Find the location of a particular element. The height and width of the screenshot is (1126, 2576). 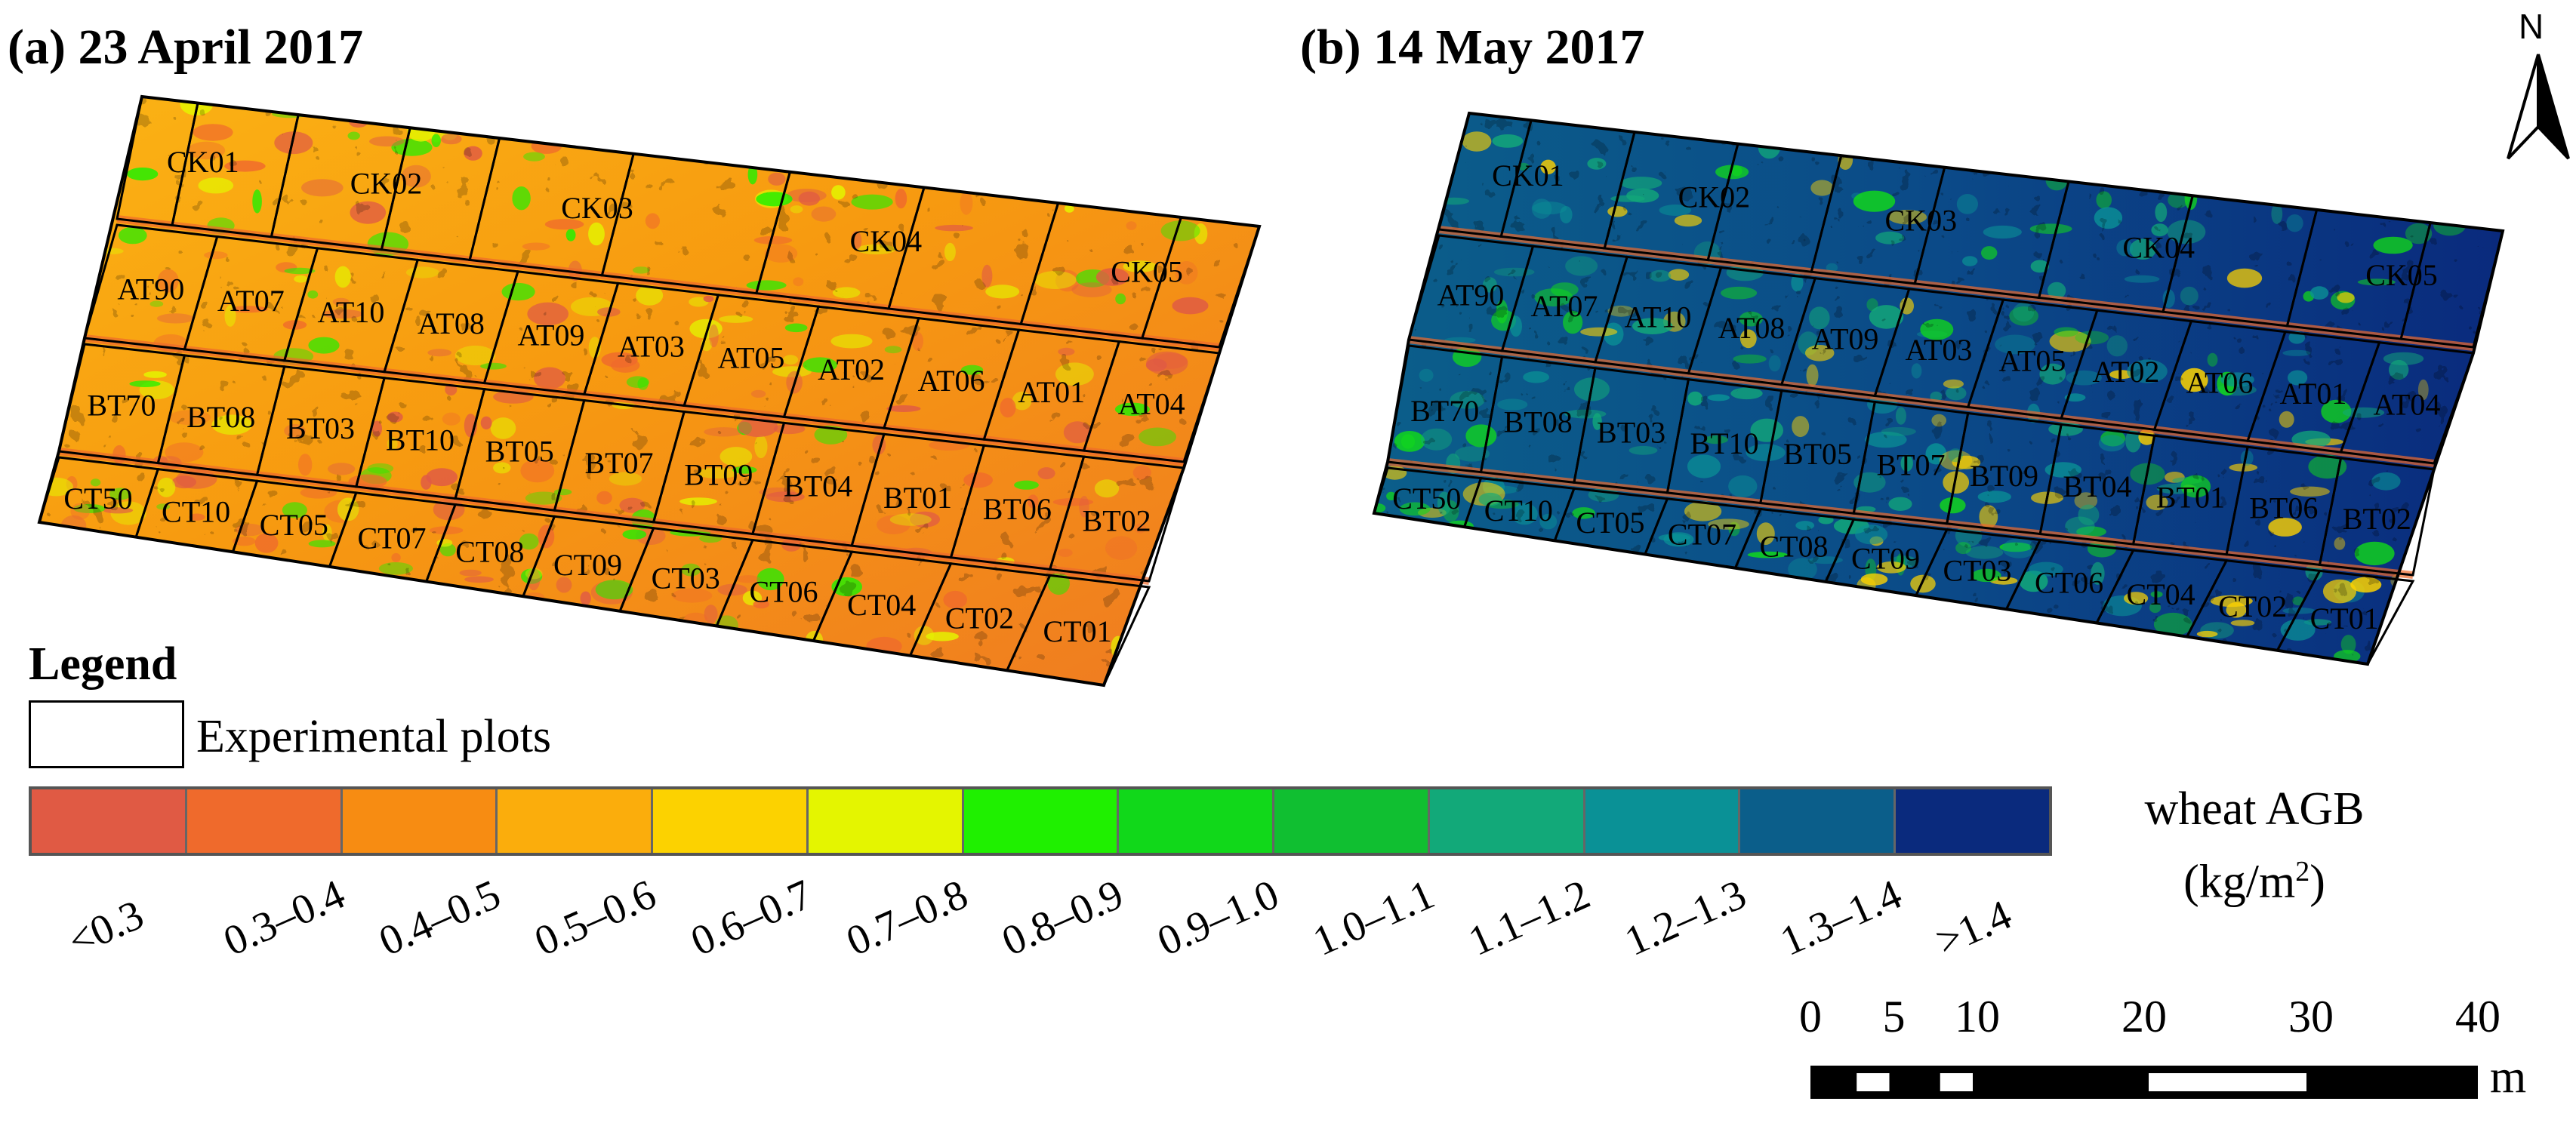

agb-color-ramp is located at coordinates (1040, 821).